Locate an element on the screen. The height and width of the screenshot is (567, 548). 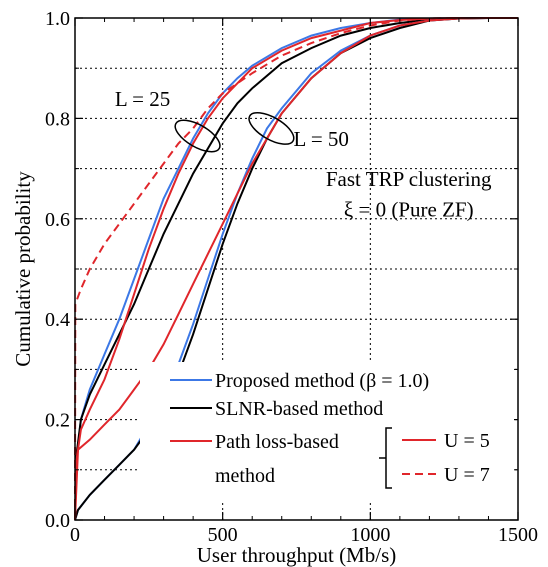
x-tick-label: 1500 is located at coordinates (518, 535).